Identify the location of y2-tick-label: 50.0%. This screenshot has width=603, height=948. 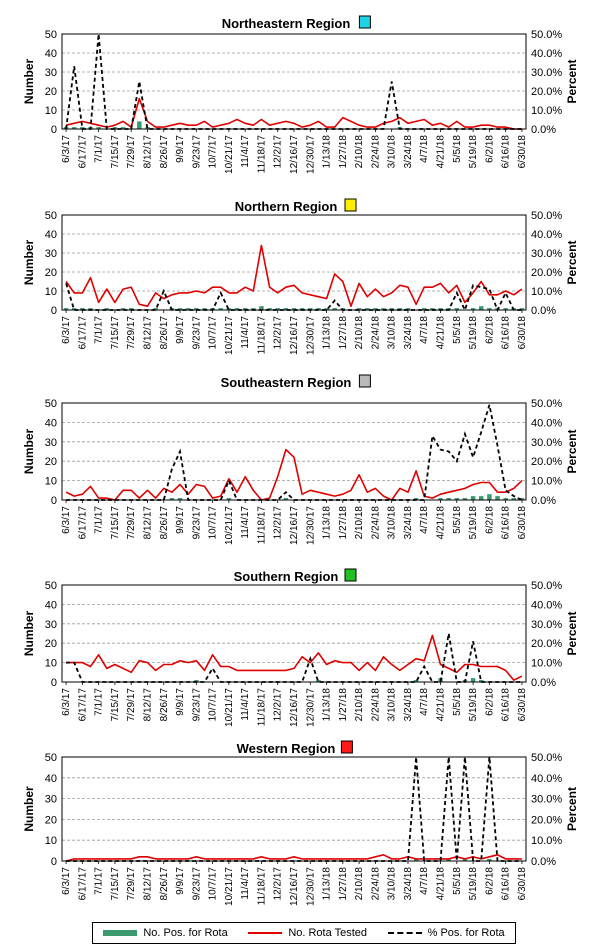
(546, 758).